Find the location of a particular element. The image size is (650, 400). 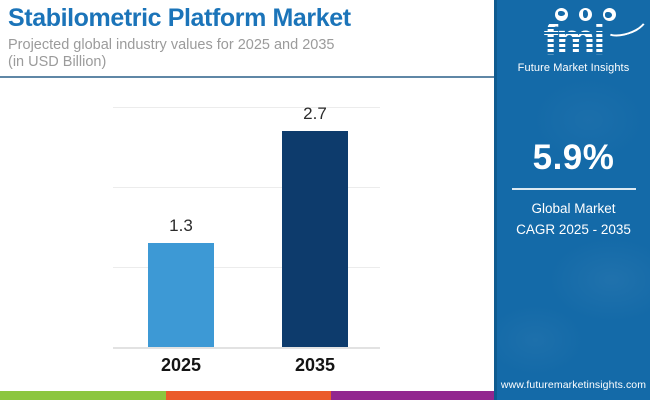

green-stripe is located at coordinates (83, 395).